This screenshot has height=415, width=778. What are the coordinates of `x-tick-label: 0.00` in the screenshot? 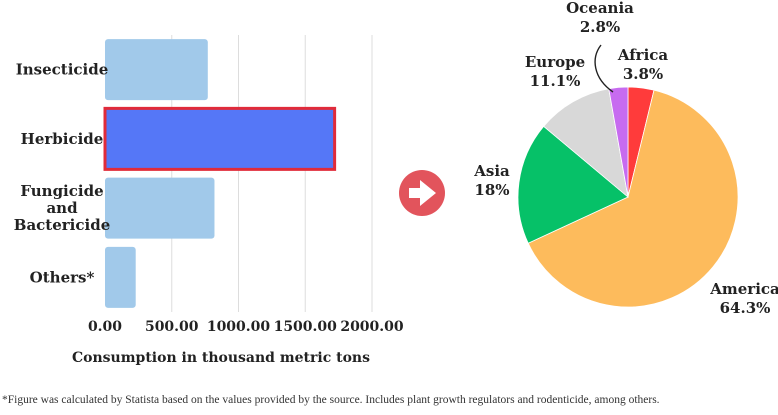 It's located at (105, 327).